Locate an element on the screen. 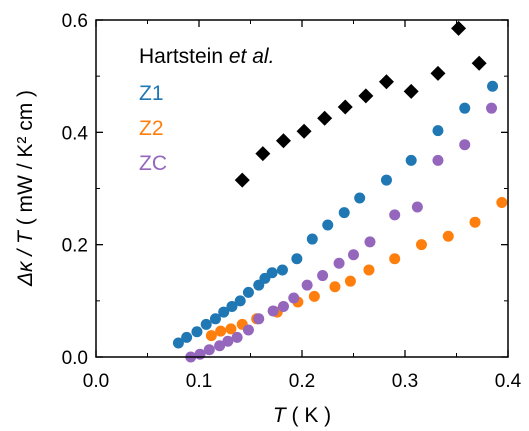  legend-entry-hartstein: Hartstein et al. is located at coordinates (206, 56).